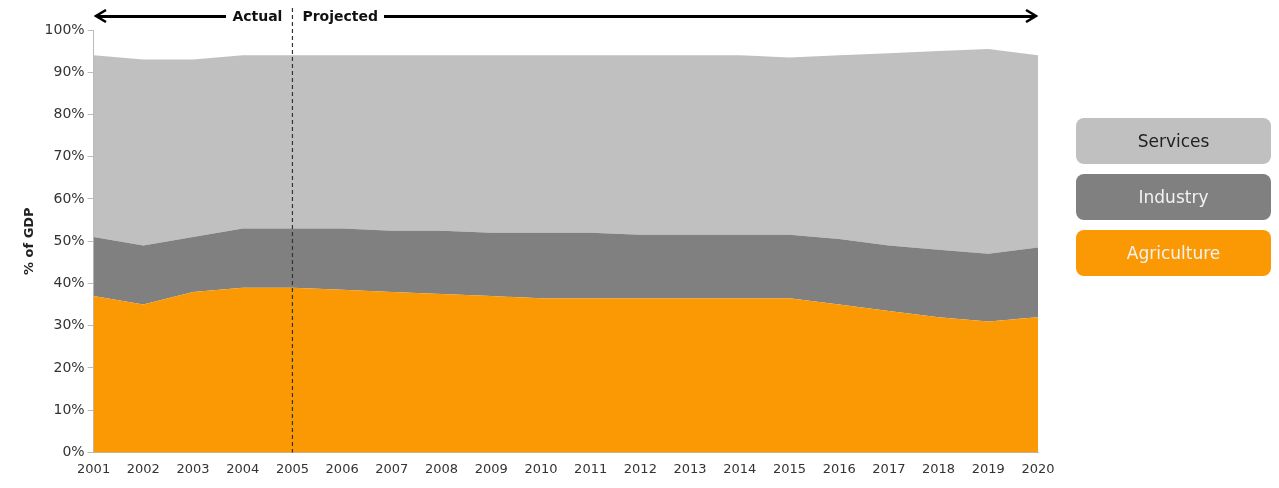  What do you see at coordinates (29, 241) in the screenshot?
I see `y-axis-title: % of GDP` at bounding box center [29, 241].